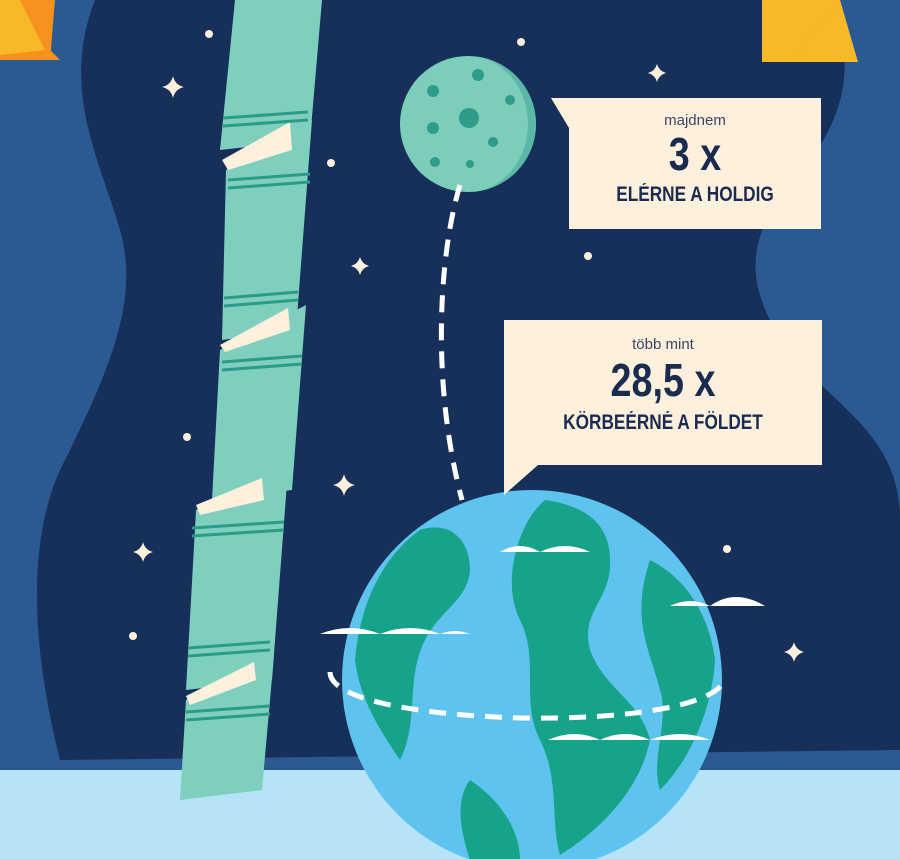 The width and height of the screenshot is (900, 859). Describe the element at coordinates (695, 154) in the screenshot. I see `moon-callout-value: 3 x` at that location.